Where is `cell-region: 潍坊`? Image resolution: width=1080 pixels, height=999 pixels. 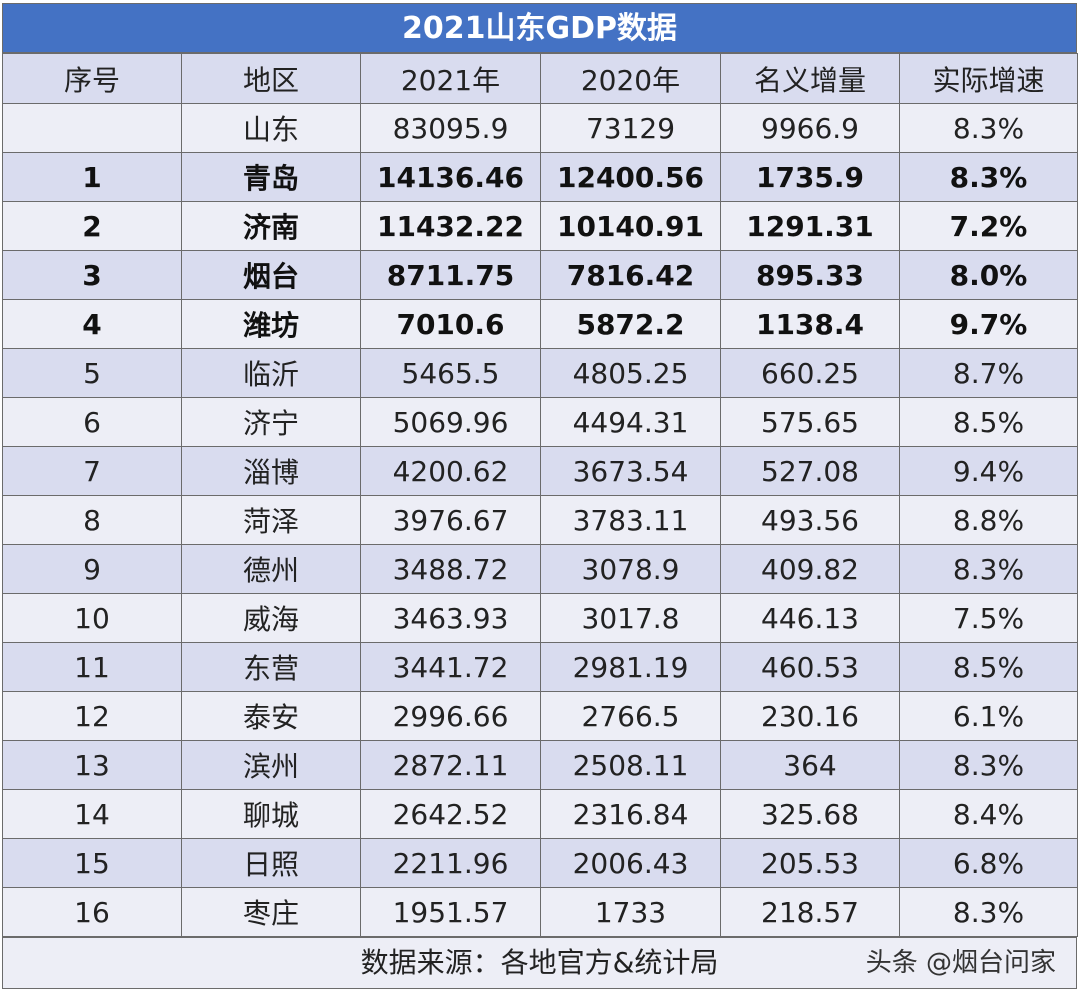
cell-region: 潍坊 is located at coordinates (271, 324).